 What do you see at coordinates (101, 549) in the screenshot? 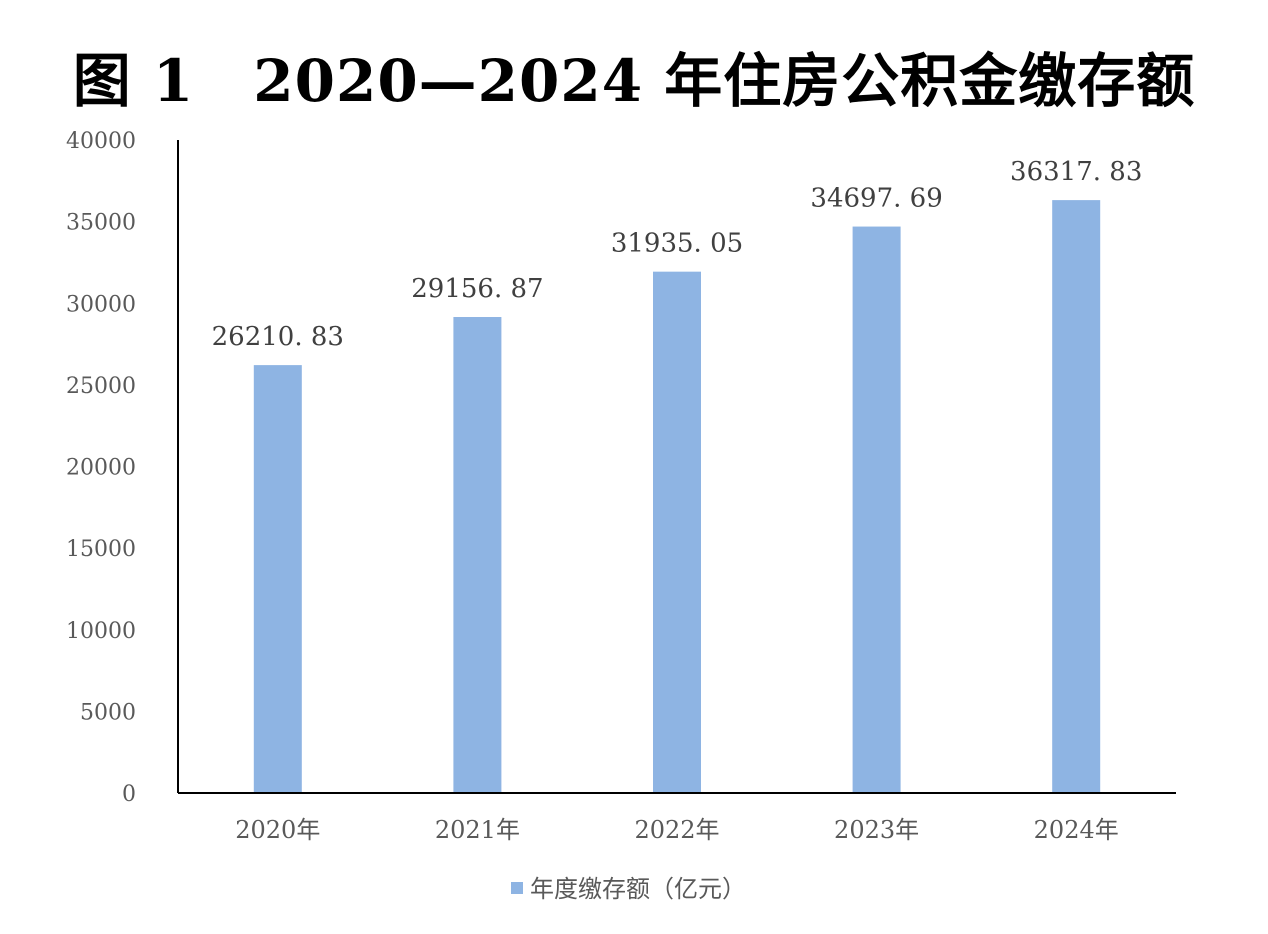
I see `y-tick-label: 15000` at bounding box center [101, 549].